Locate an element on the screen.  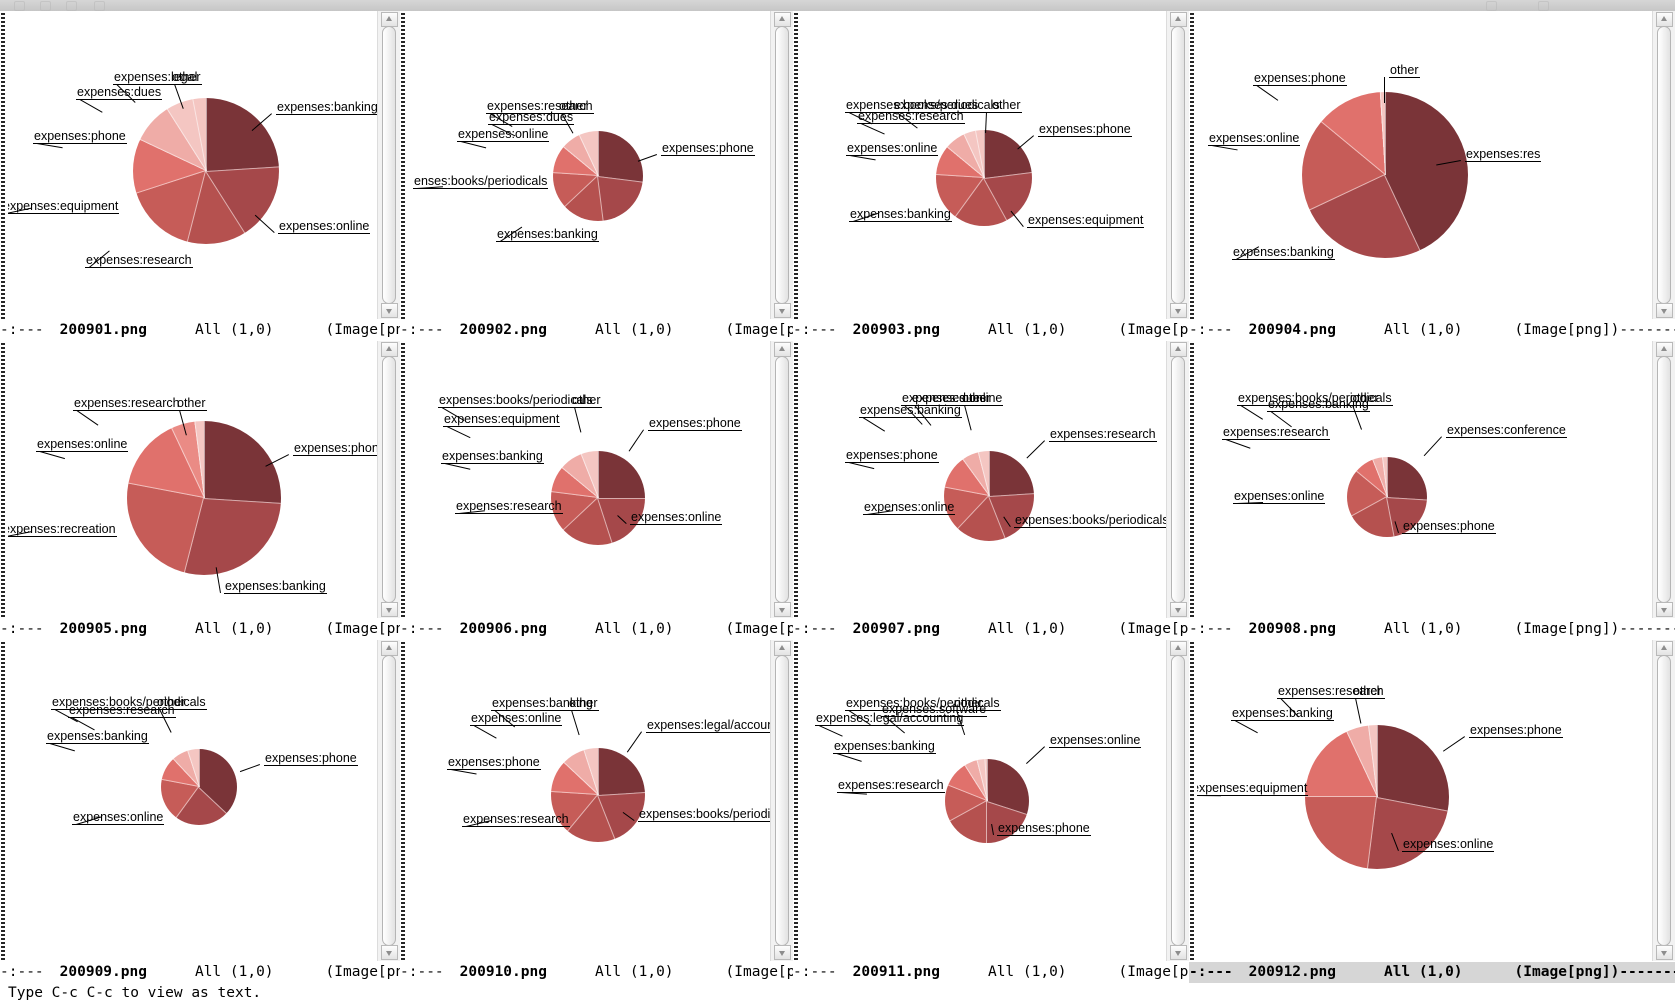
pie-label: expenses:banking is located at coordinates (1283, 252).